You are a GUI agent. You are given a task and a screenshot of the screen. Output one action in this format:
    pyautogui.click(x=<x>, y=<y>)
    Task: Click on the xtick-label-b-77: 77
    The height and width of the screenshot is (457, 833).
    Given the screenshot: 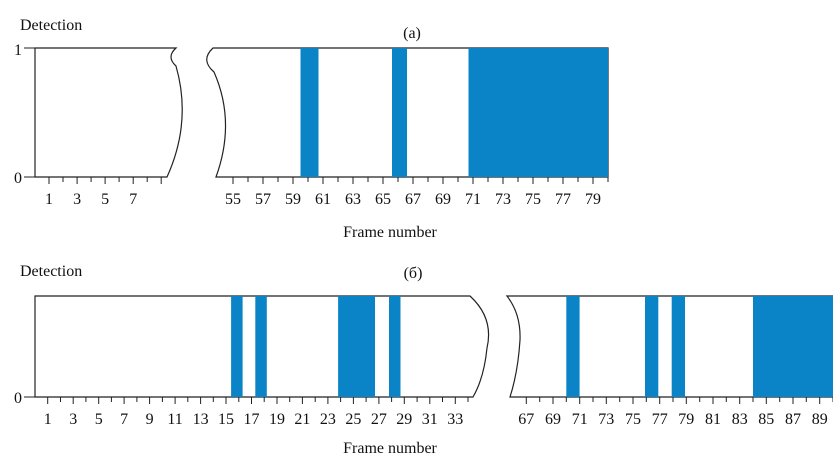 What is the action you would take?
    pyautogui.click(x=660, y=419)
    